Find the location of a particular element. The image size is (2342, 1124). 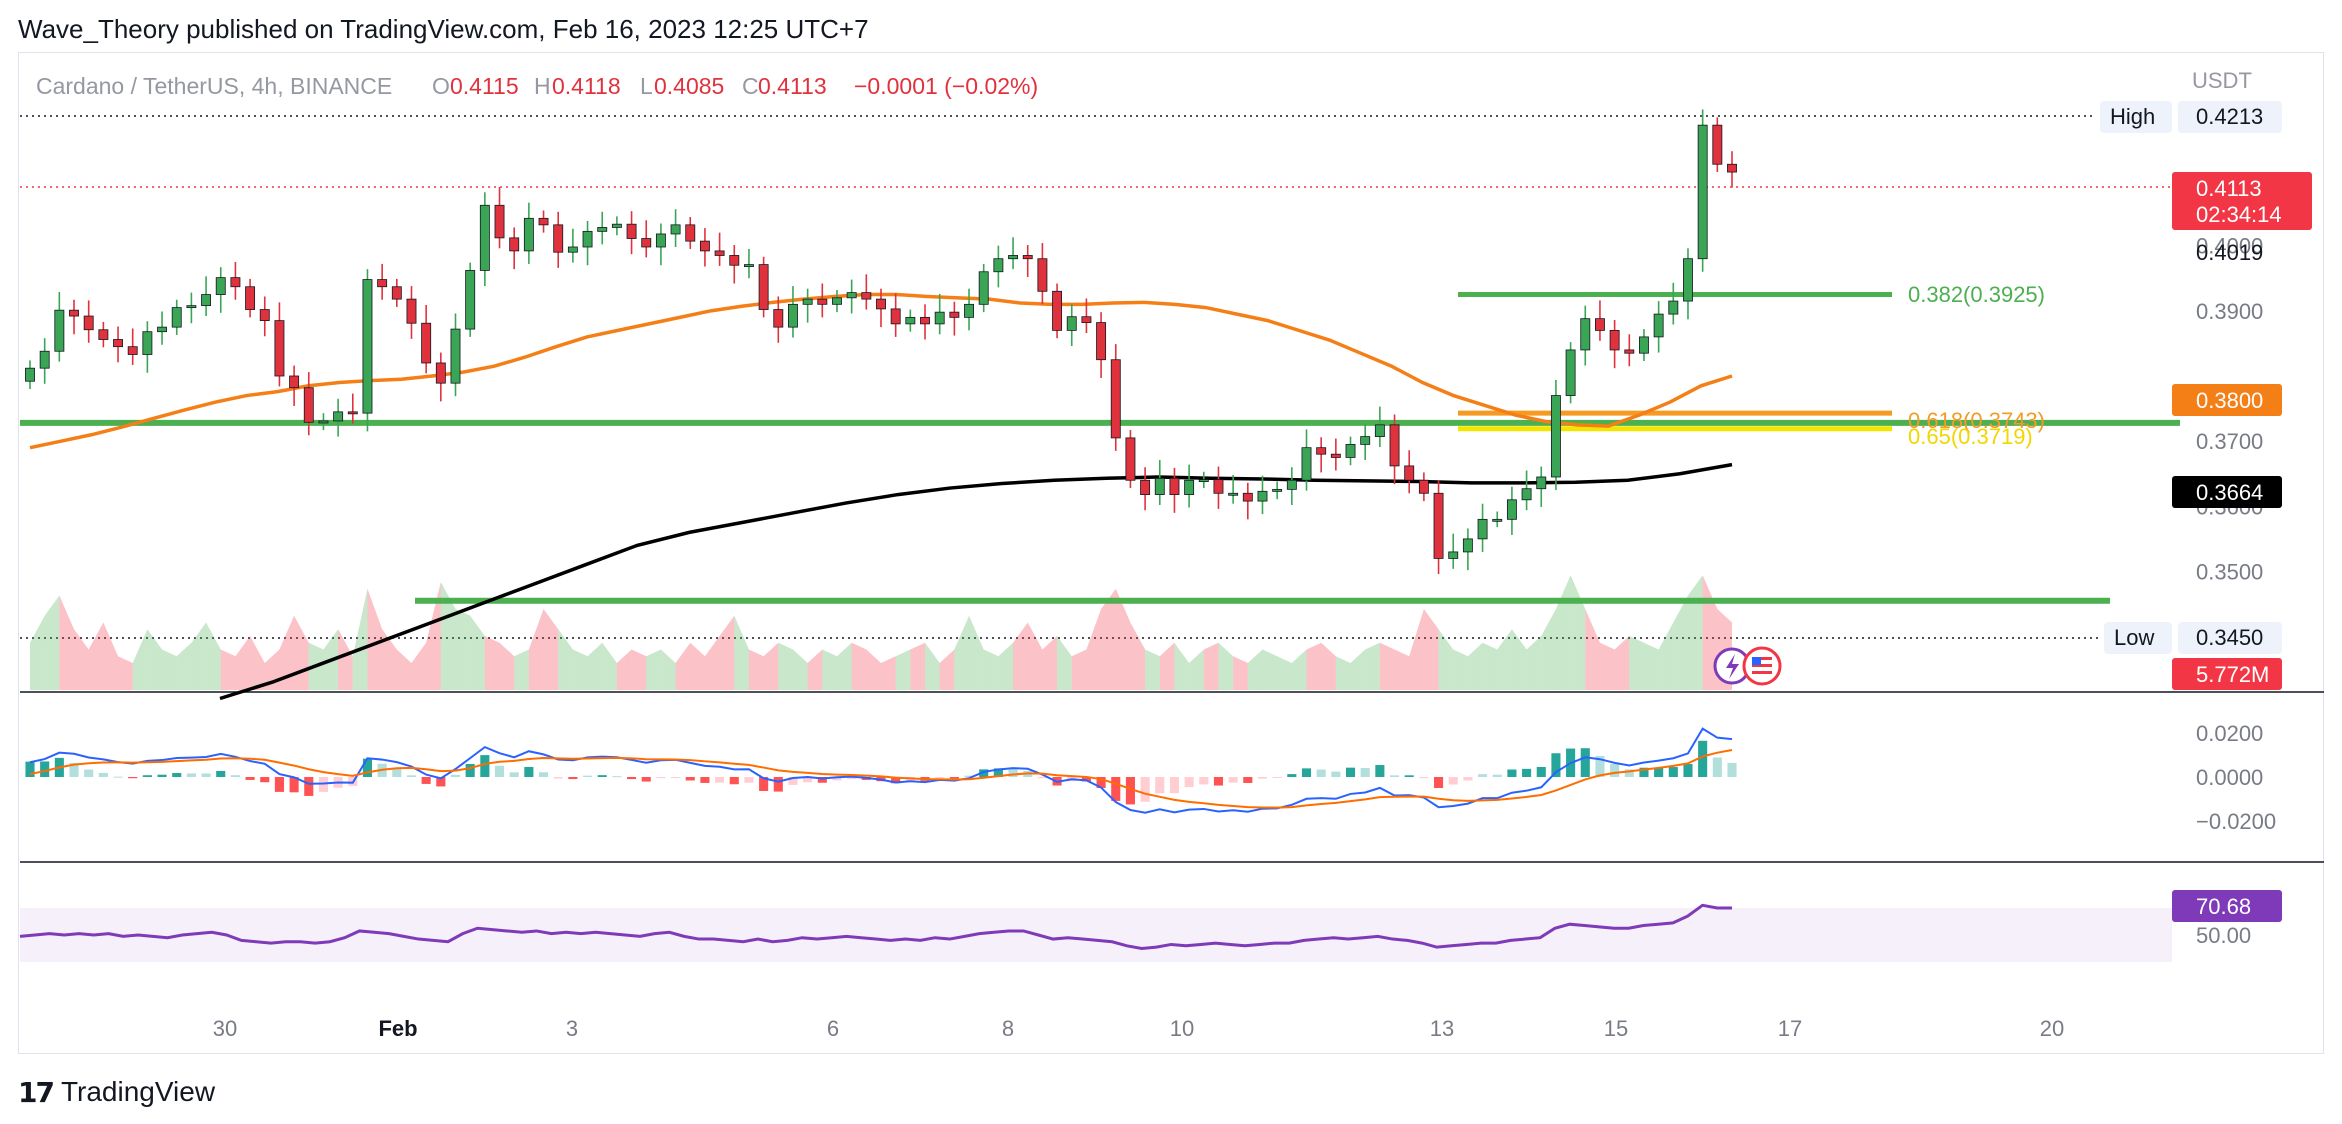

x-tick-label: Feb is located at coordinates (397, 1028).